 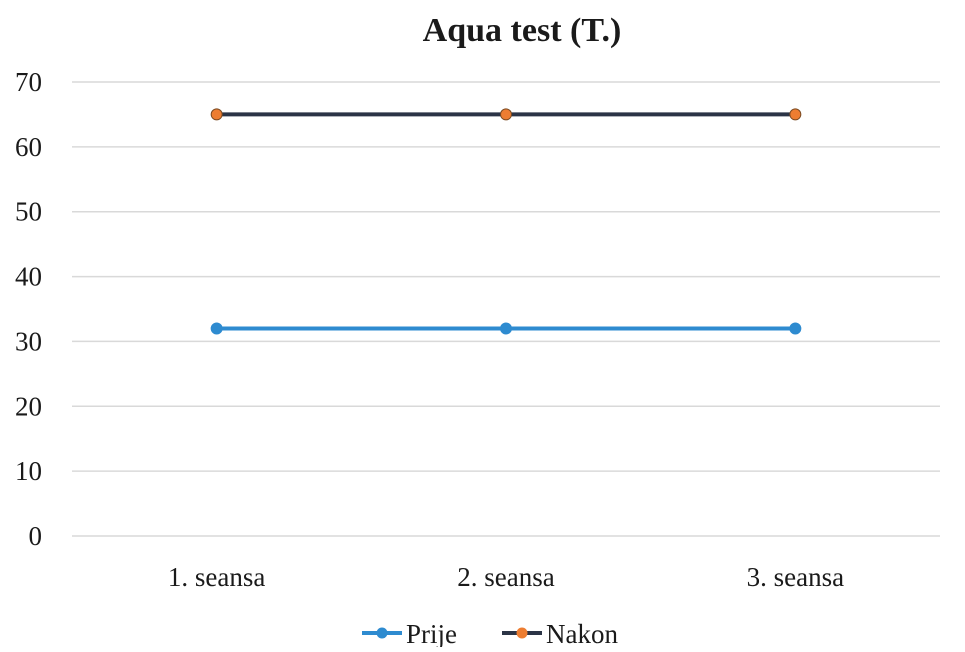 I want to click on x-axis-ticks: 1. seansa 2. seansa 3. seansa, so click(x=506, y=577).